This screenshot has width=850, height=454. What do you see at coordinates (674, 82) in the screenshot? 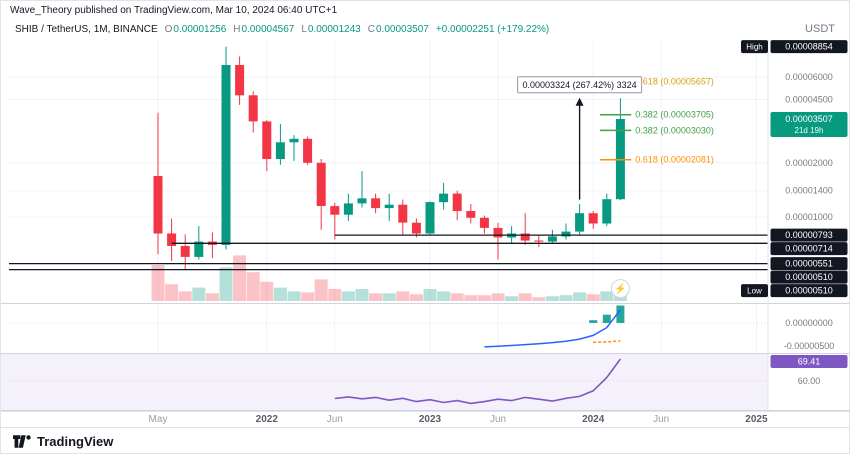
I see `fib-level-label: 0.618 (0.00005657)` at bounding box center [674, 82].